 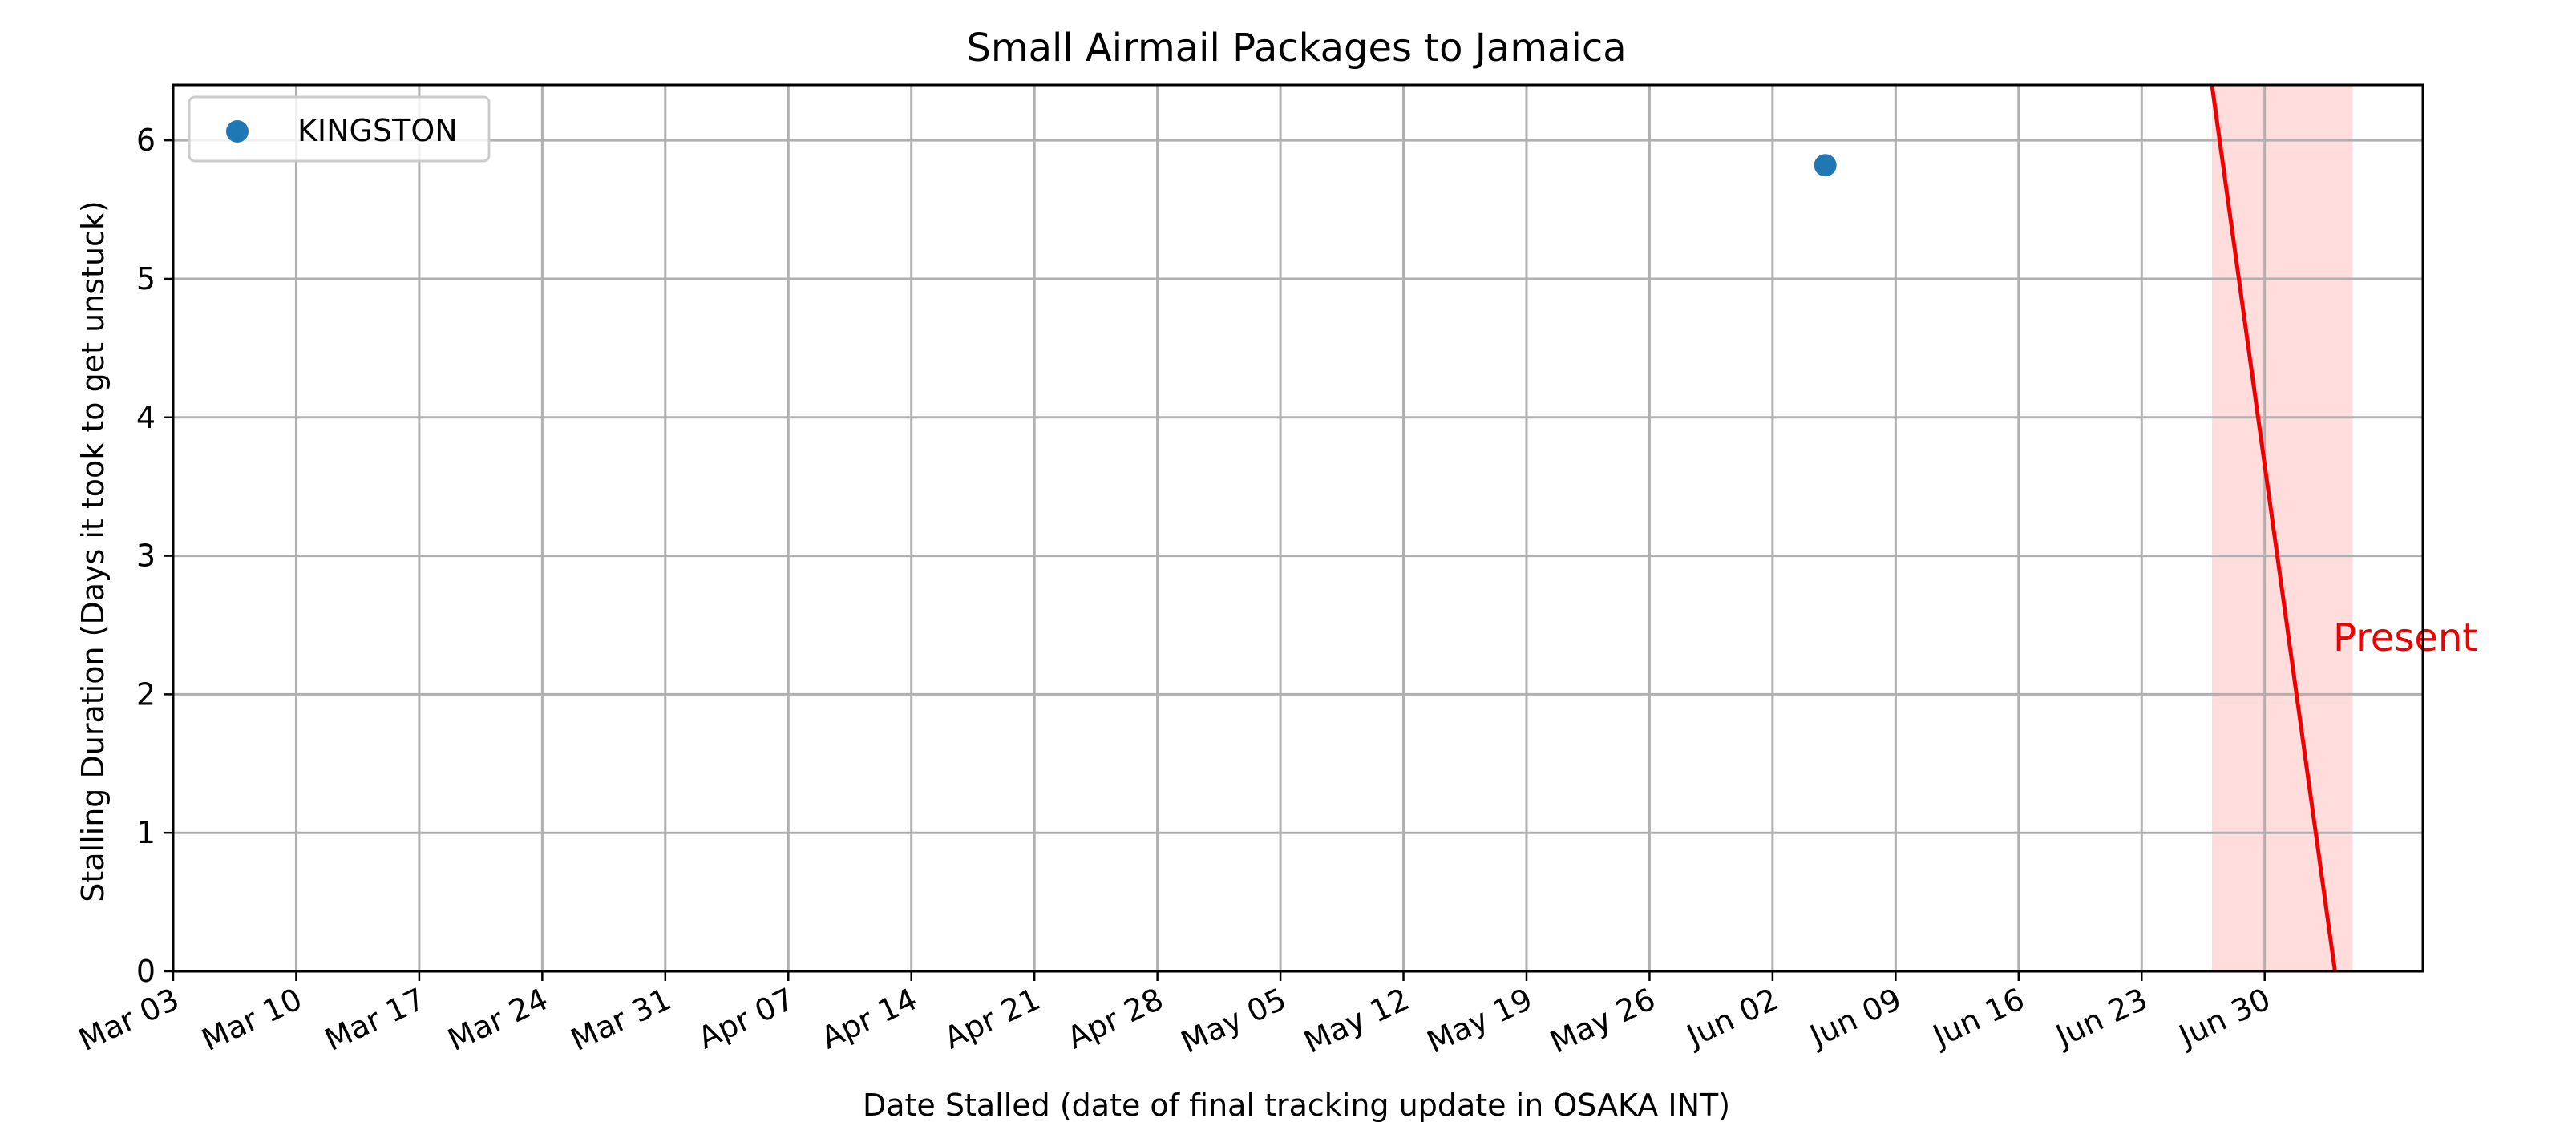 I want to click on y-tick-label: 0, so click(x=146, y=972).